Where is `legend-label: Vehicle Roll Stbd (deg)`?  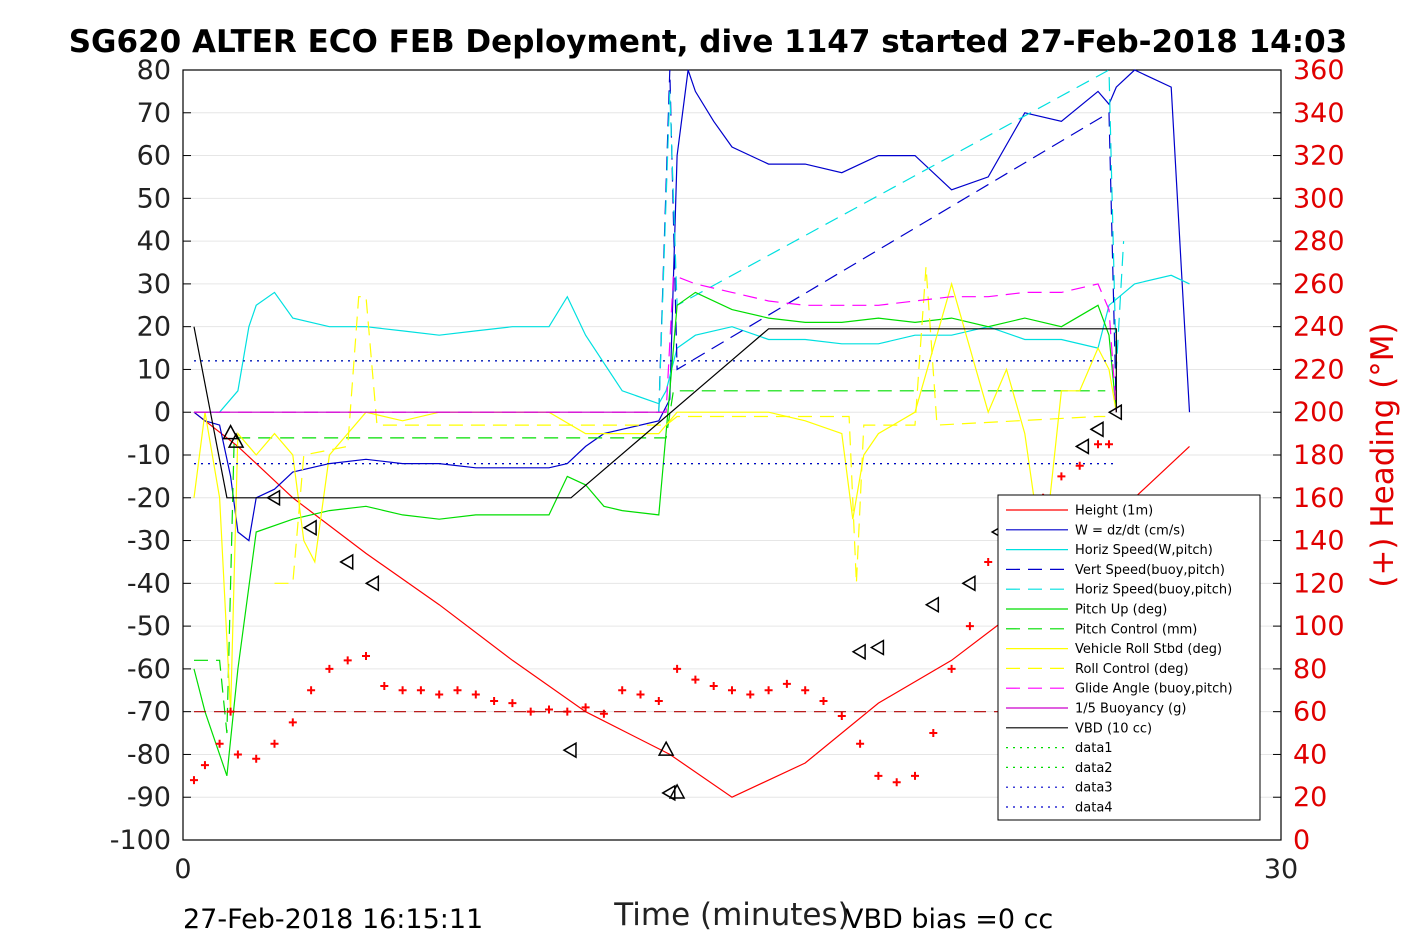
legend-label: Vehicle Roll Stbd (deg) is located at coordinates (1148, 649).